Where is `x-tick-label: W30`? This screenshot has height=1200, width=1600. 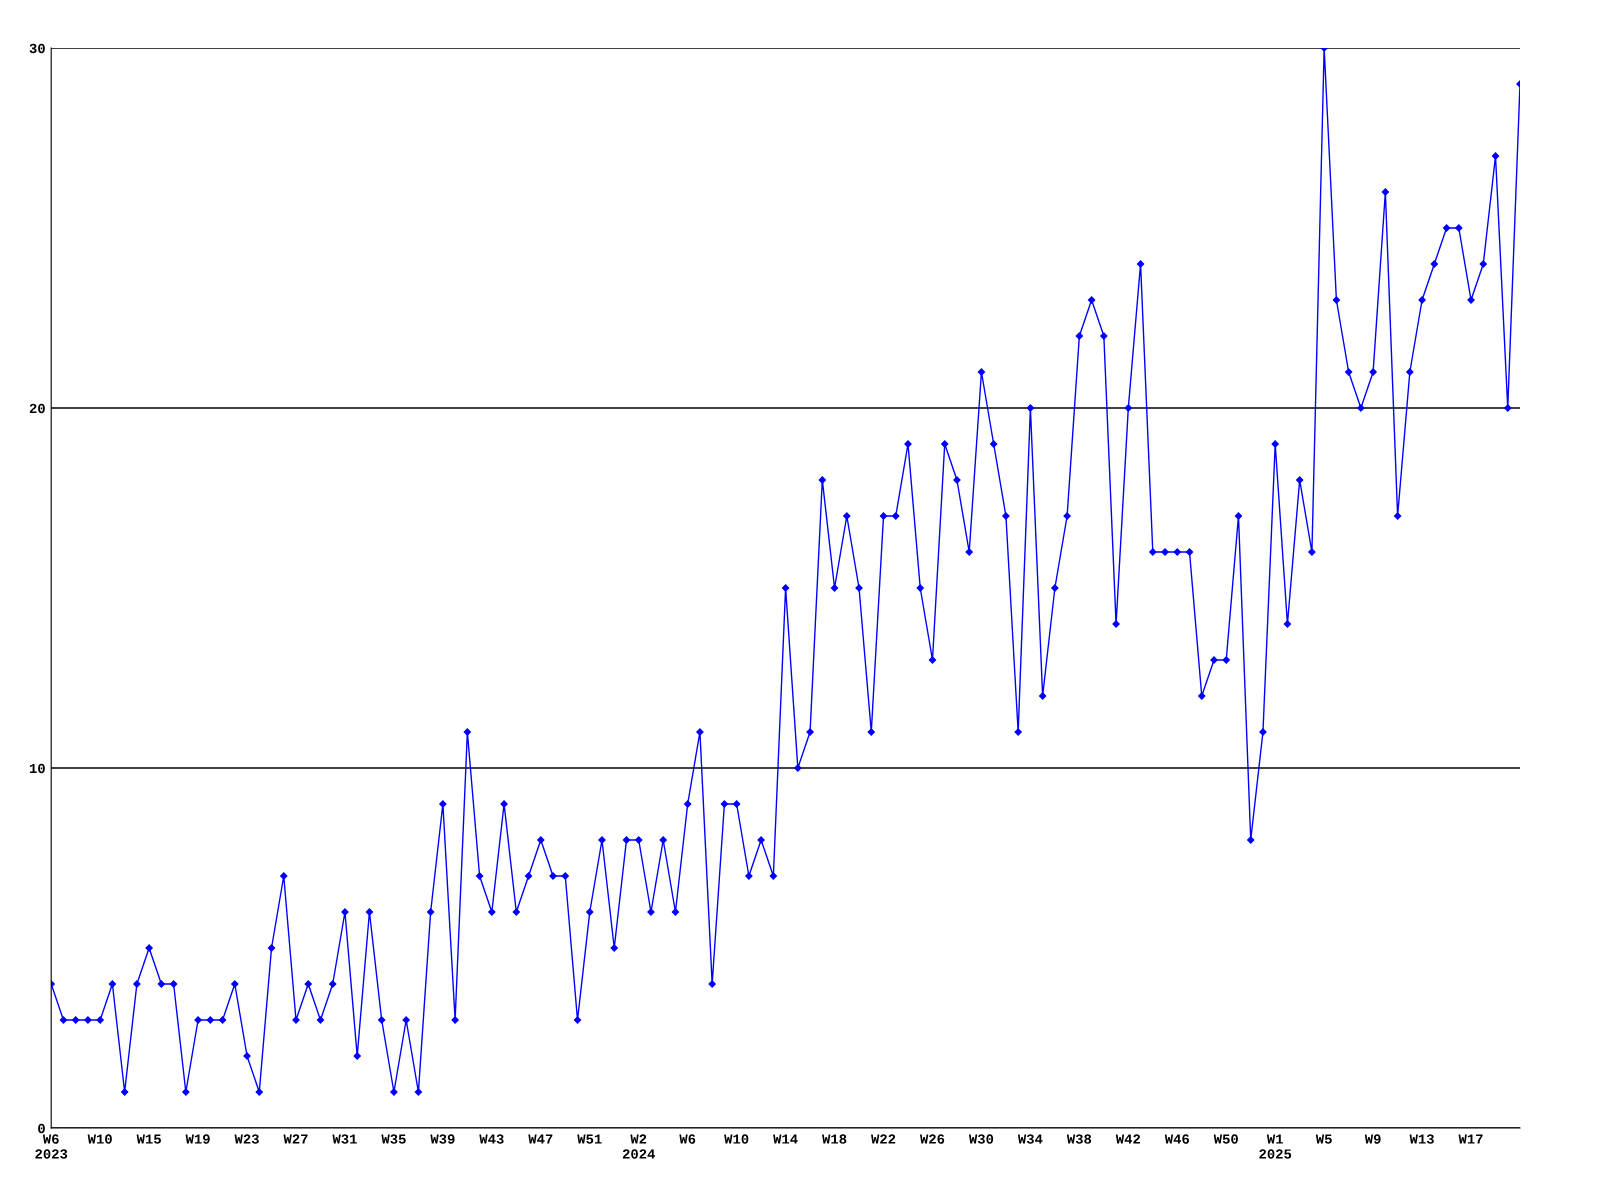
x-tick-label: W30 is located at coordinates (981, 1139).